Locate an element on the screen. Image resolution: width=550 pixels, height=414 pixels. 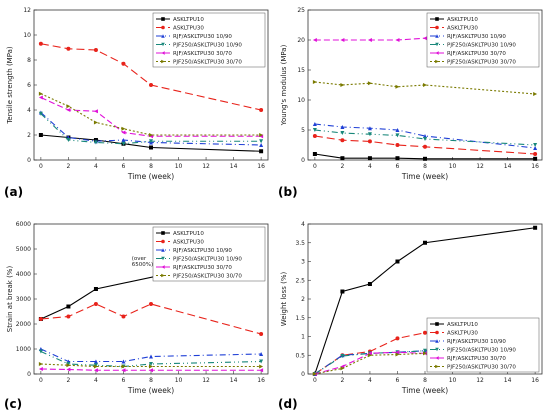
y-tick-label: 2000 is located at coordinates (23, 324).